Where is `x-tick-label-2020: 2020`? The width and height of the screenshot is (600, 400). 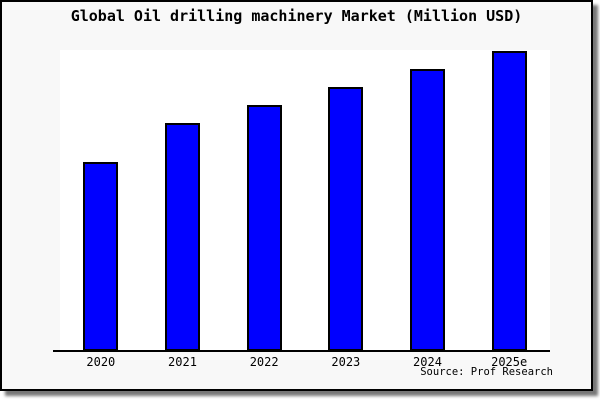
x-tick-label-2020: 2020 is located at coordinates (101, 362).